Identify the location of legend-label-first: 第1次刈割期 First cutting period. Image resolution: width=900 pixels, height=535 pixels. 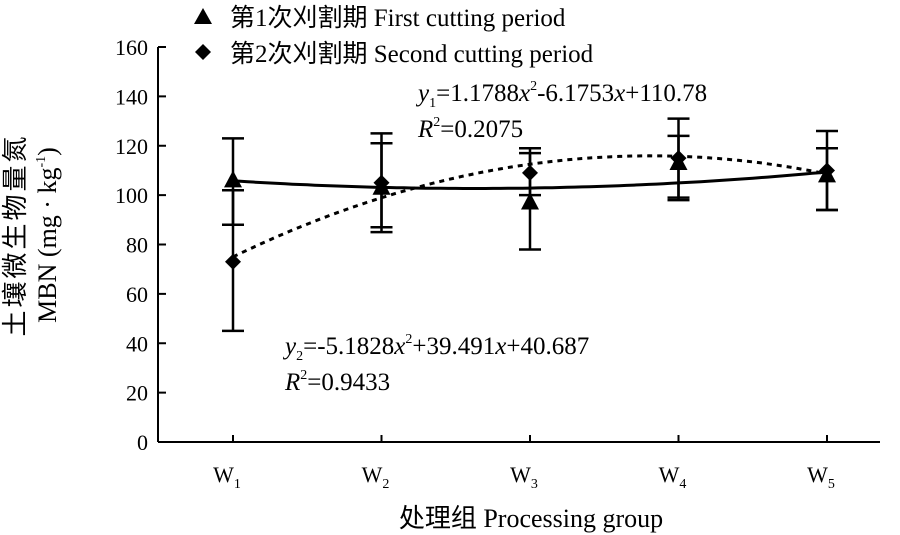
(398, 18).